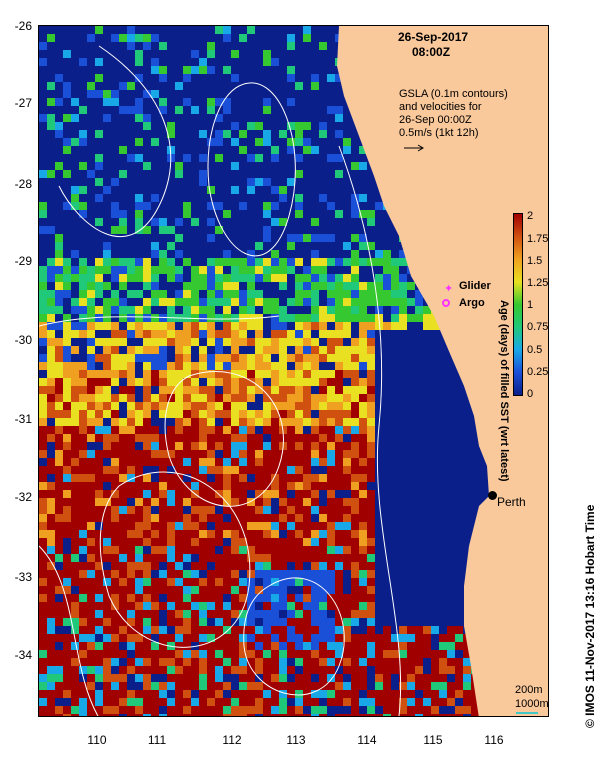 Image resolution: width=604 pixels, height=759 pixels. What do you see at coordinates (532, 704) in the screenshot?
I see `isobath-1000m-label: 1000m` at bounding box center [532, 704].